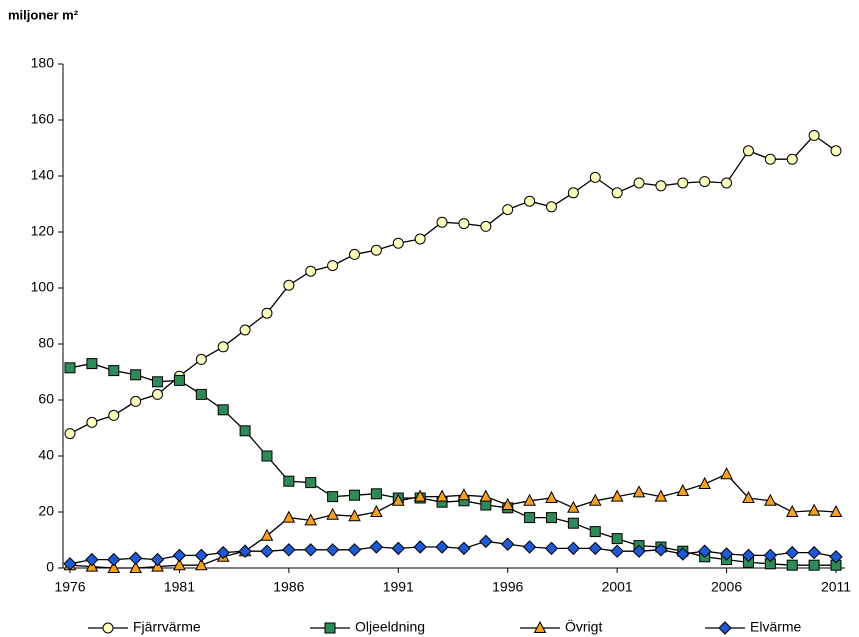 Image resolution: width=859 pixels, height=637 pixels. I want to click on y-tick-label: 140, so click(43, 175).